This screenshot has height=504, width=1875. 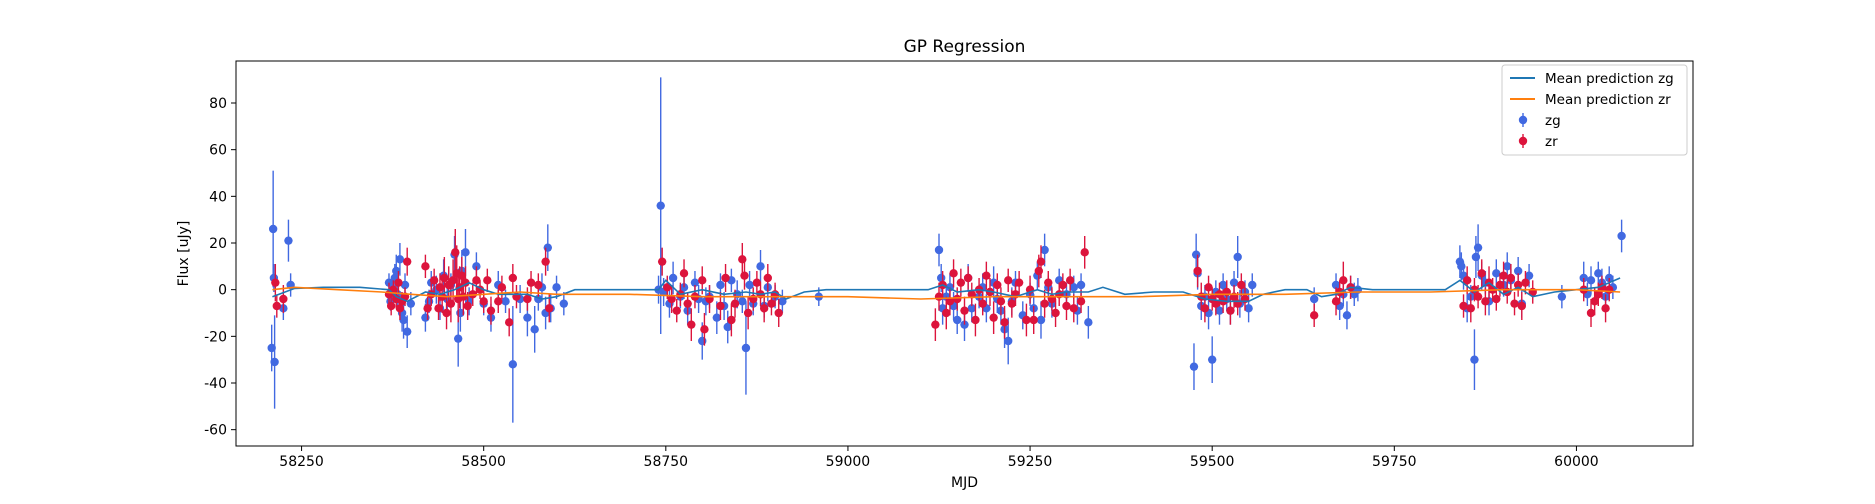 What do you see at coordinates (1609, 79) in the screenshot?
I see `legend-label-mean-prediction-zg: Mean prediction zg` at bounding box center [1609, 79].